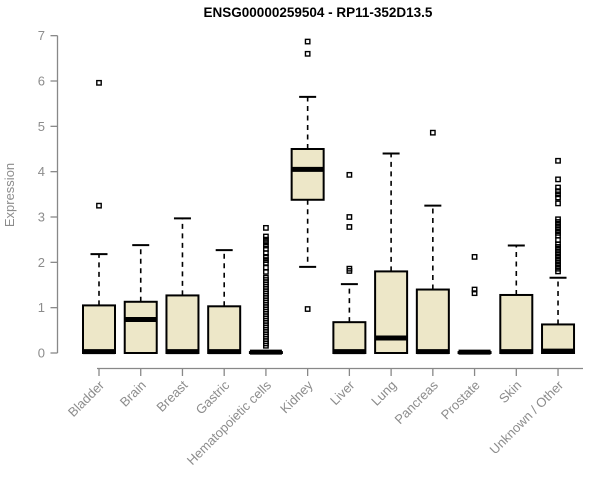  What do you see at coordinates (41, 217) in the screenshot?
I see `y-tick-label: 3` at bounding box center [41, 217].